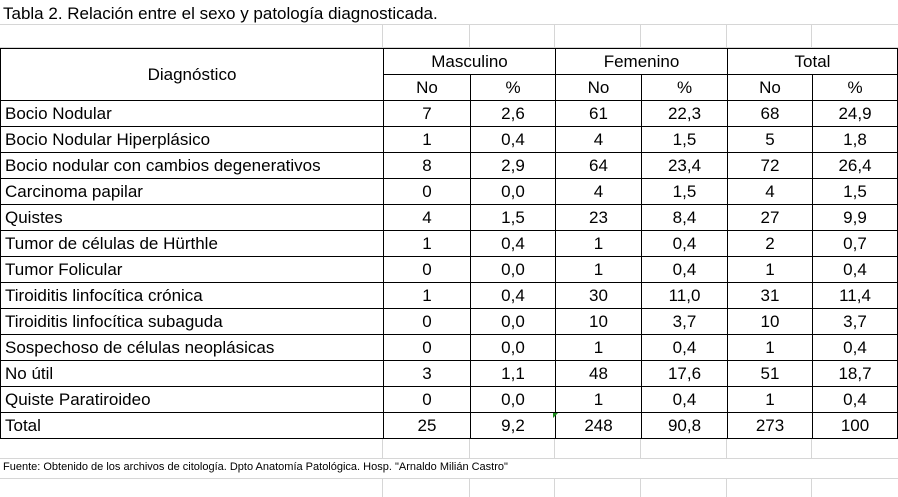  I want to click on diagnosis-label: Quistes, so click(192, 217).